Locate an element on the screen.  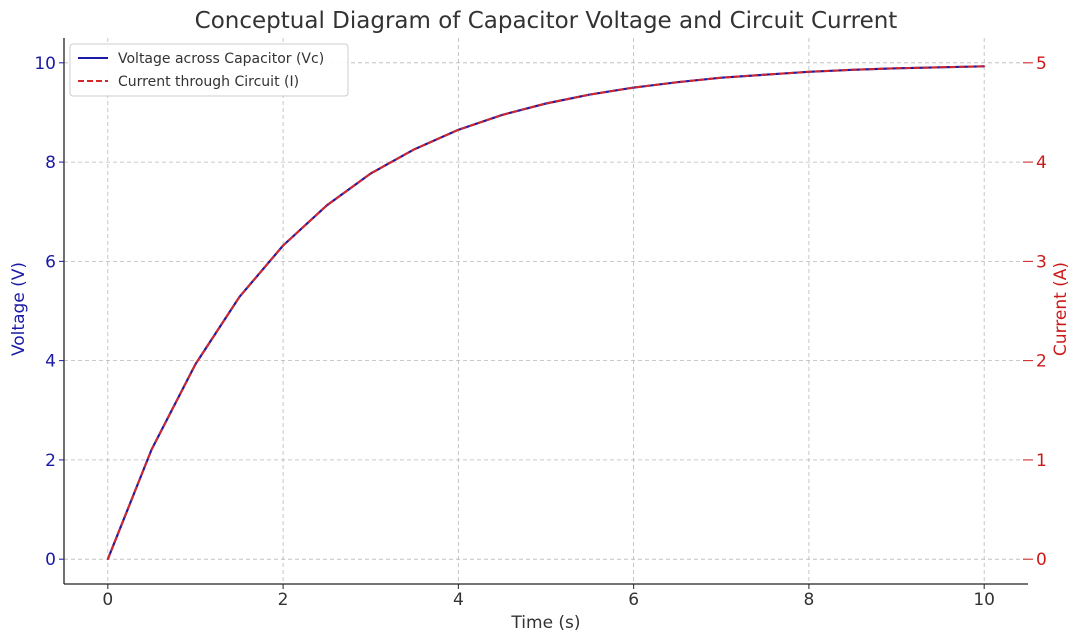
y-left-tick-label: 10 is located at coordinates (45, 64).